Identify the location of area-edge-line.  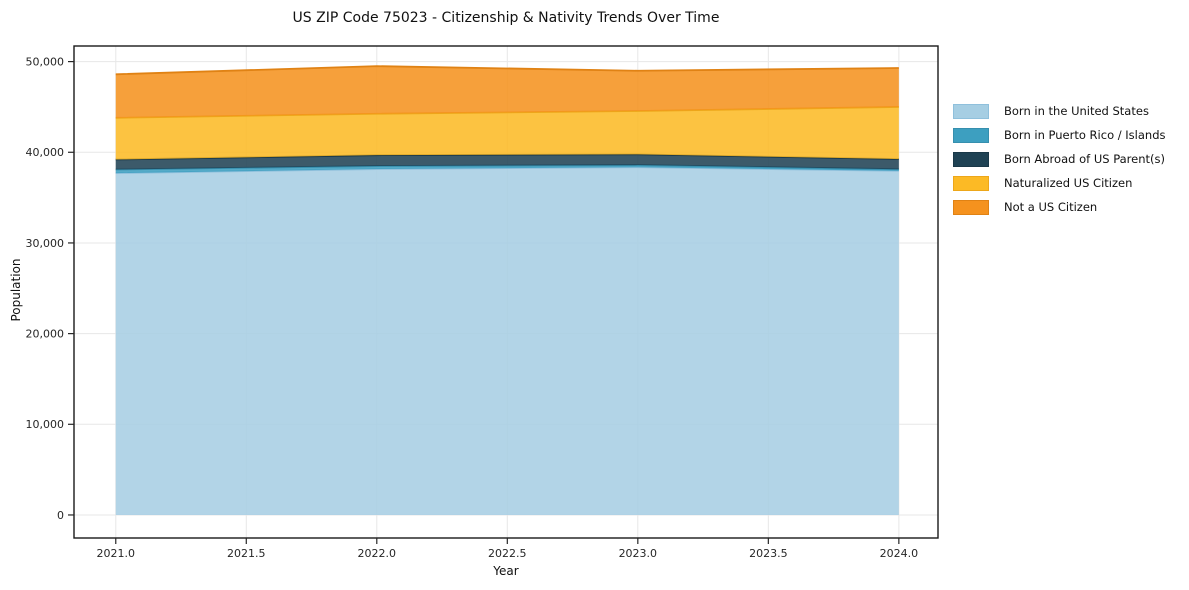
(507, 70).